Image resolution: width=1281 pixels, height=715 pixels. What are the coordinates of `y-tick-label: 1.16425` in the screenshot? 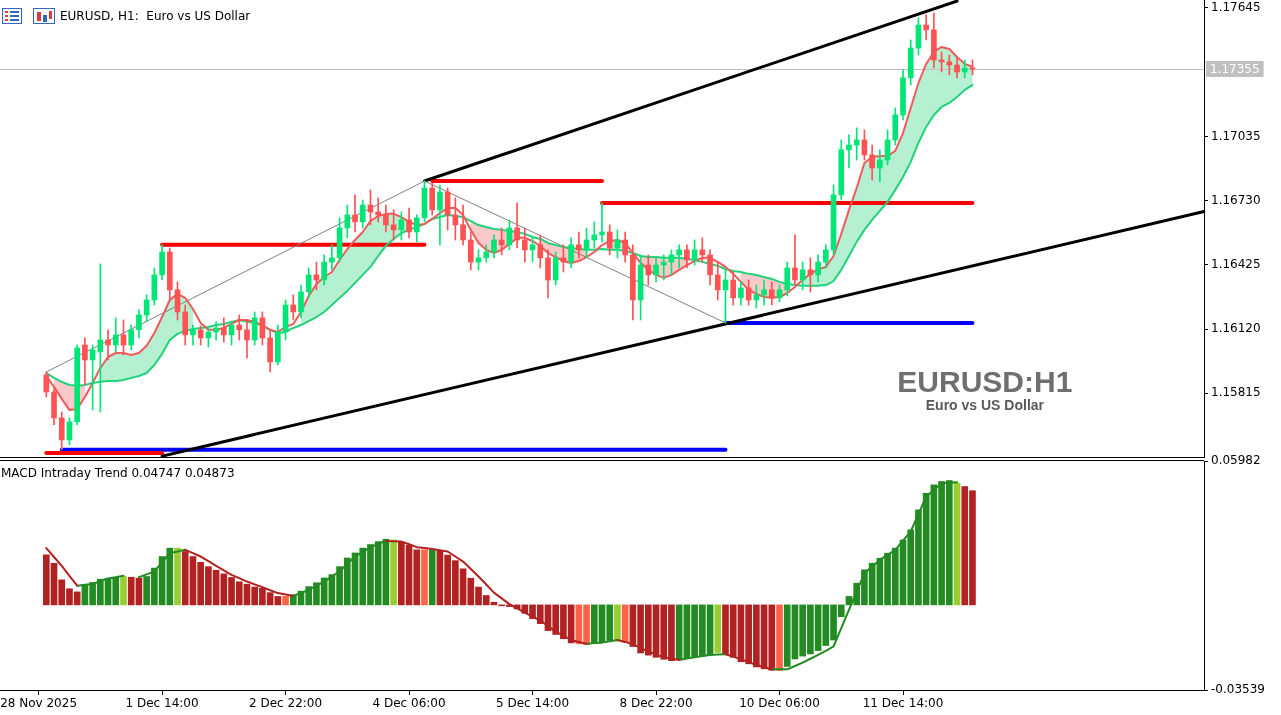 It's located at (1236, 263).